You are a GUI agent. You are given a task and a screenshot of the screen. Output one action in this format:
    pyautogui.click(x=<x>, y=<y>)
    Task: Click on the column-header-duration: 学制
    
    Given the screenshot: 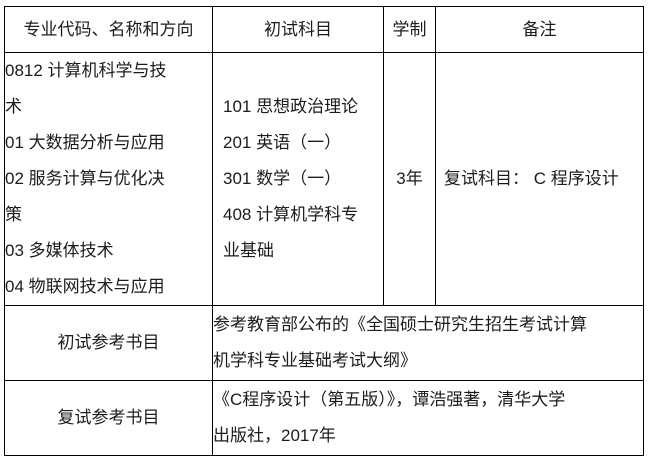 What is the action you would take?
    pyautogui.click(x=409, y=29)
    